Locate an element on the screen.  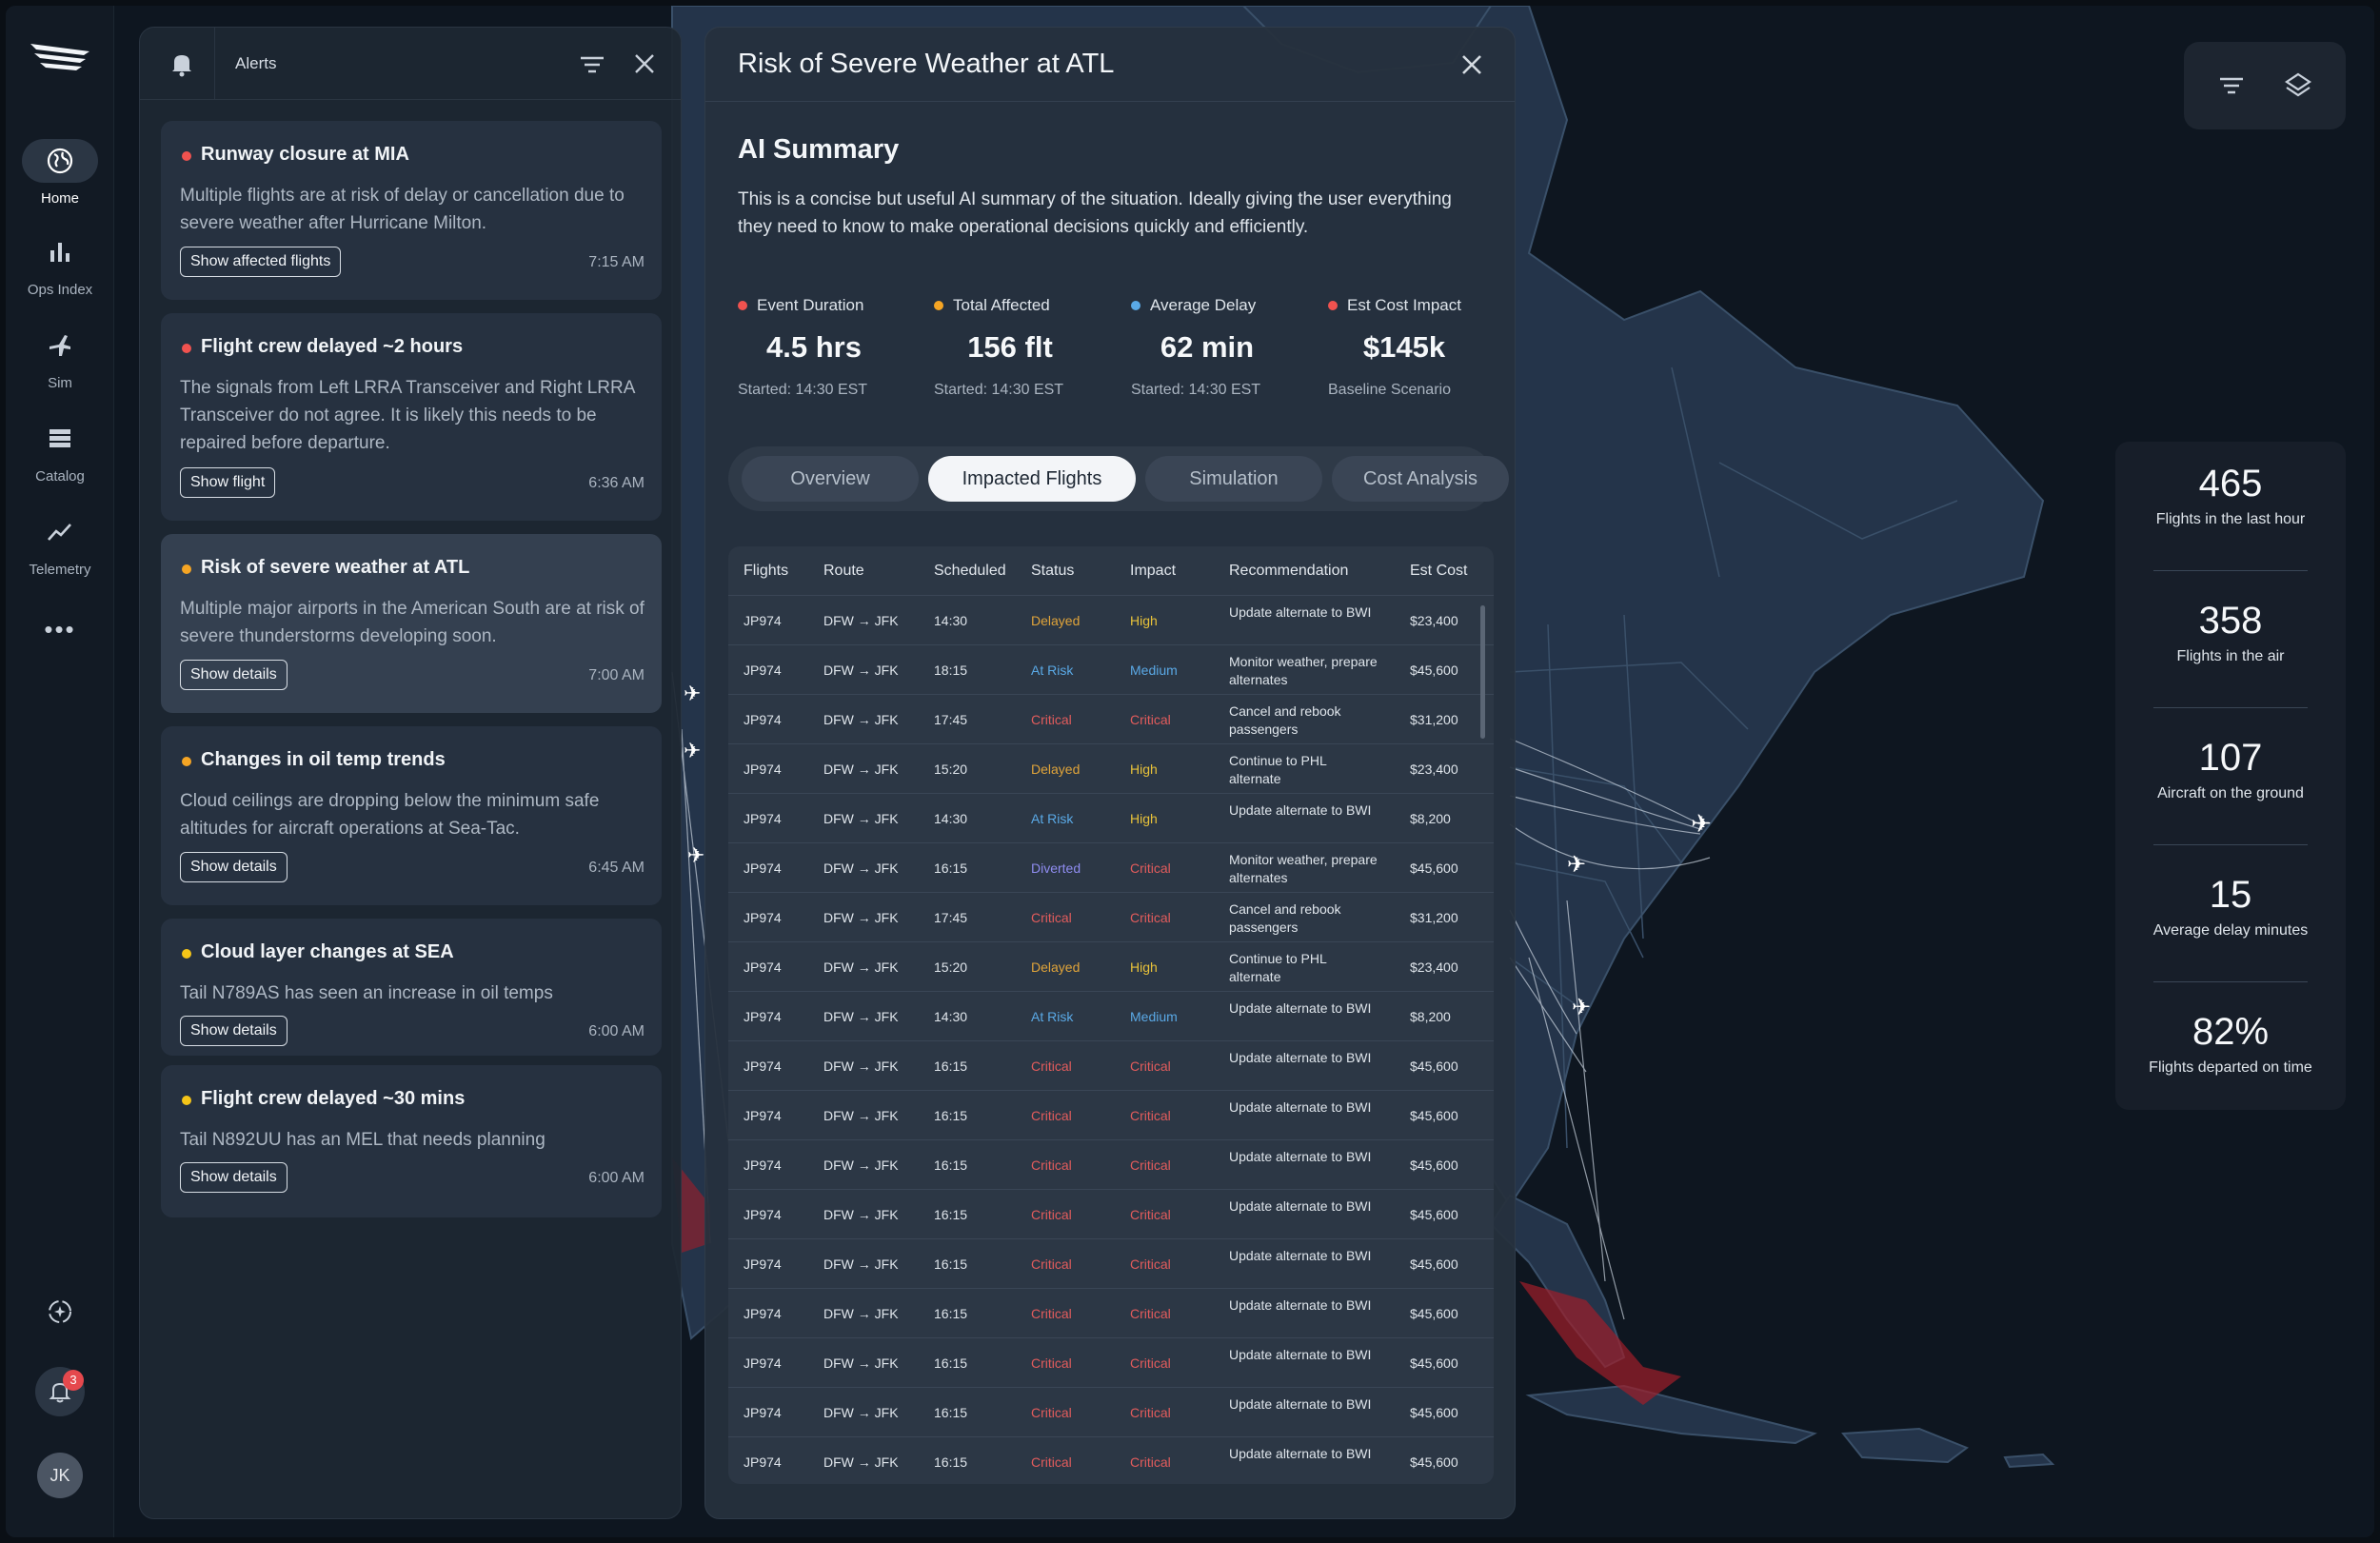
alert-title: Runway closure at MIA is located at coordinates (305, 154).